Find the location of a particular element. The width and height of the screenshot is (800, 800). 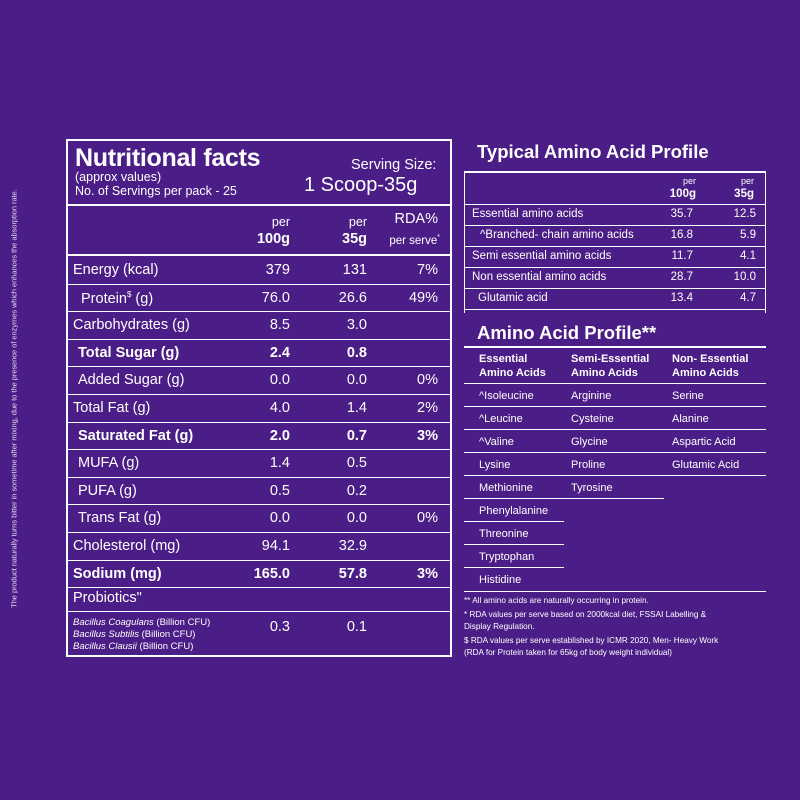

col-rda-bottom-text: per serve is located at coordinates (413, 240).